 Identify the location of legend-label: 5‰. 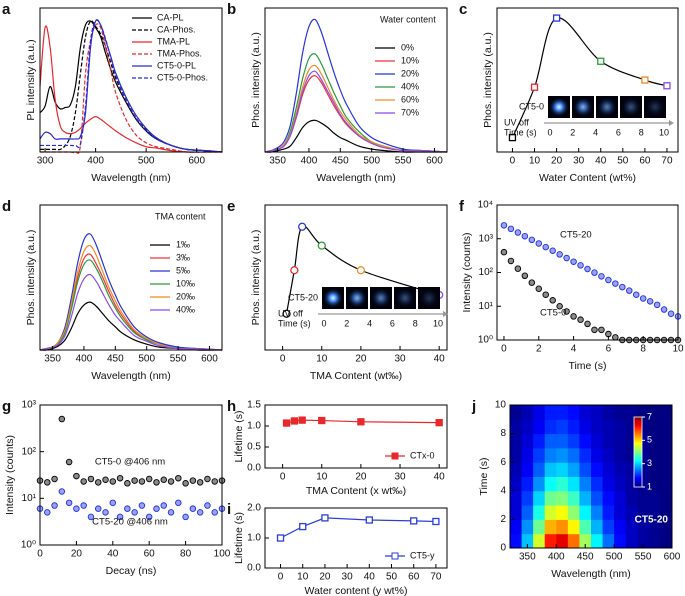
(183, 270).